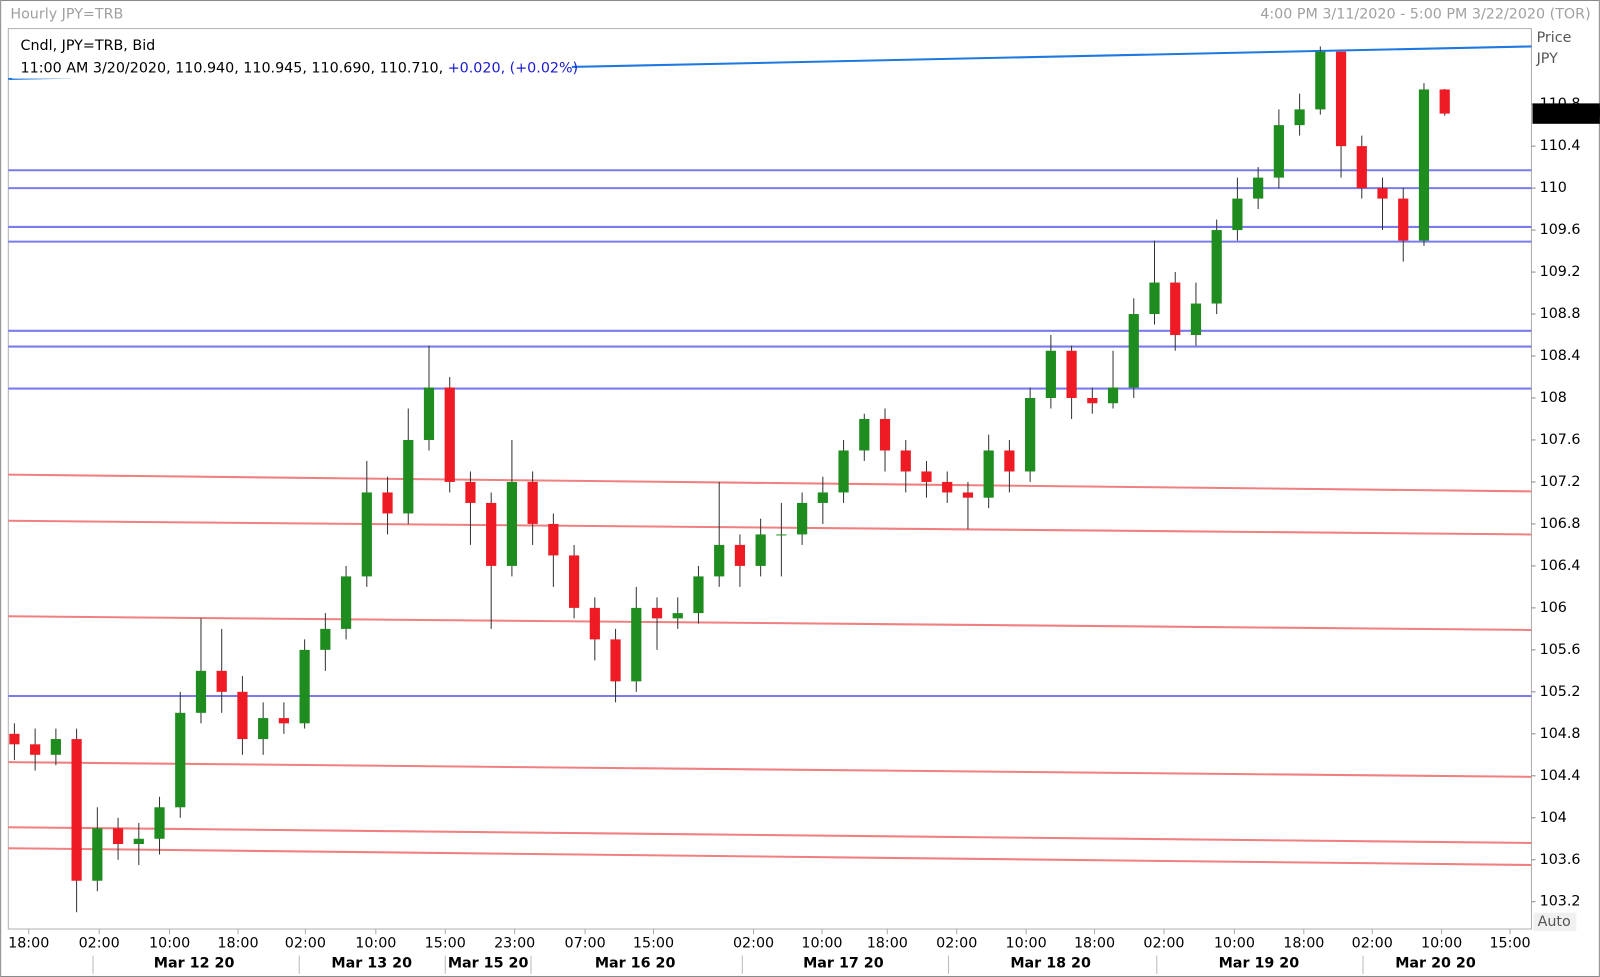 The height and width of the screenshot is (977, 1600). What do you see at coordinates (1259, 964) in the screenshot?
I see `date-label: Mar 19 20` at bounding box center [1259, 964].